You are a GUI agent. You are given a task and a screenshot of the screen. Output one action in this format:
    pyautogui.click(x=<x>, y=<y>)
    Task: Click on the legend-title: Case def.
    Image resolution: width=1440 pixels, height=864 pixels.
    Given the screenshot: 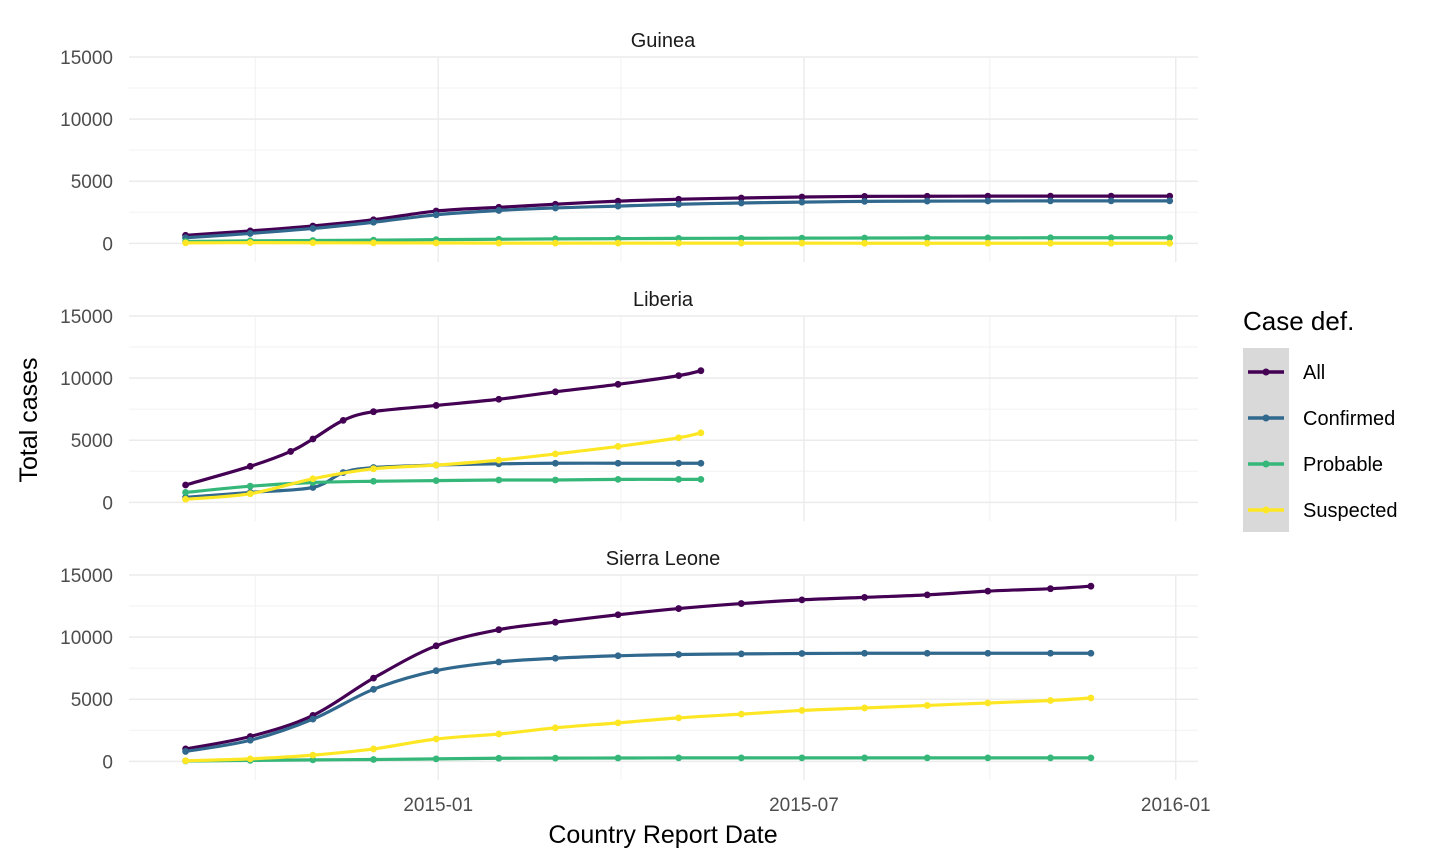 What is the action you would take?
    pyautogui.click(x=1298, y=321)
    